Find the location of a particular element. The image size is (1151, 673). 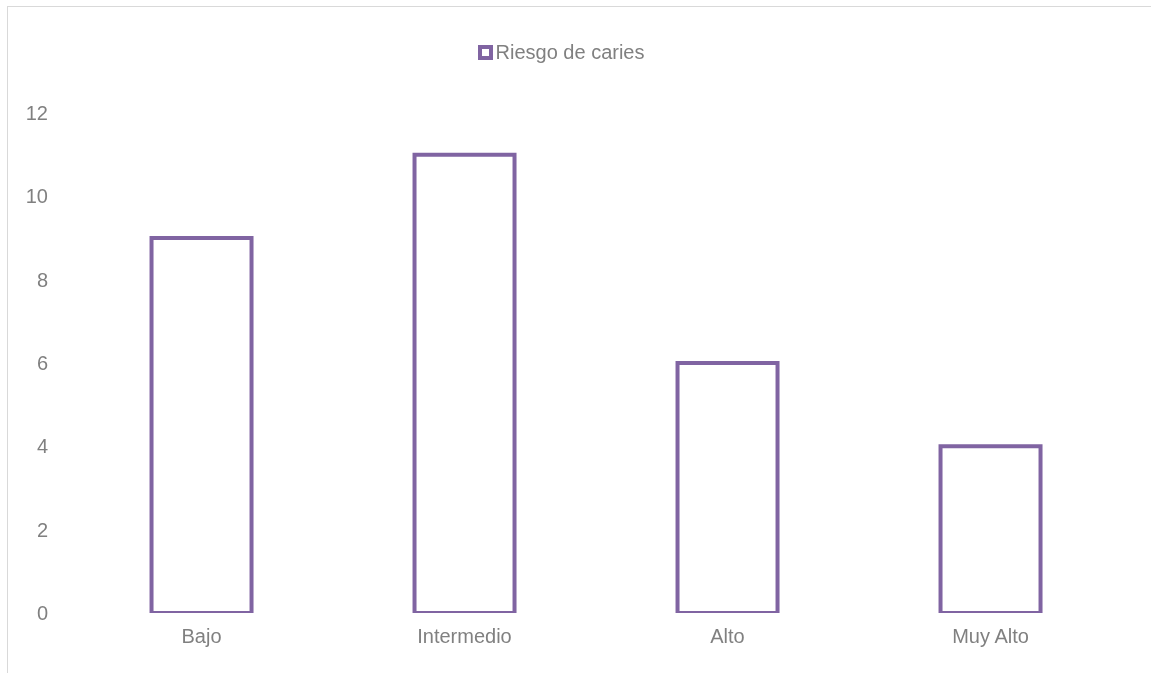

y-tick-label: 10 is located at coordinates (36, 196).